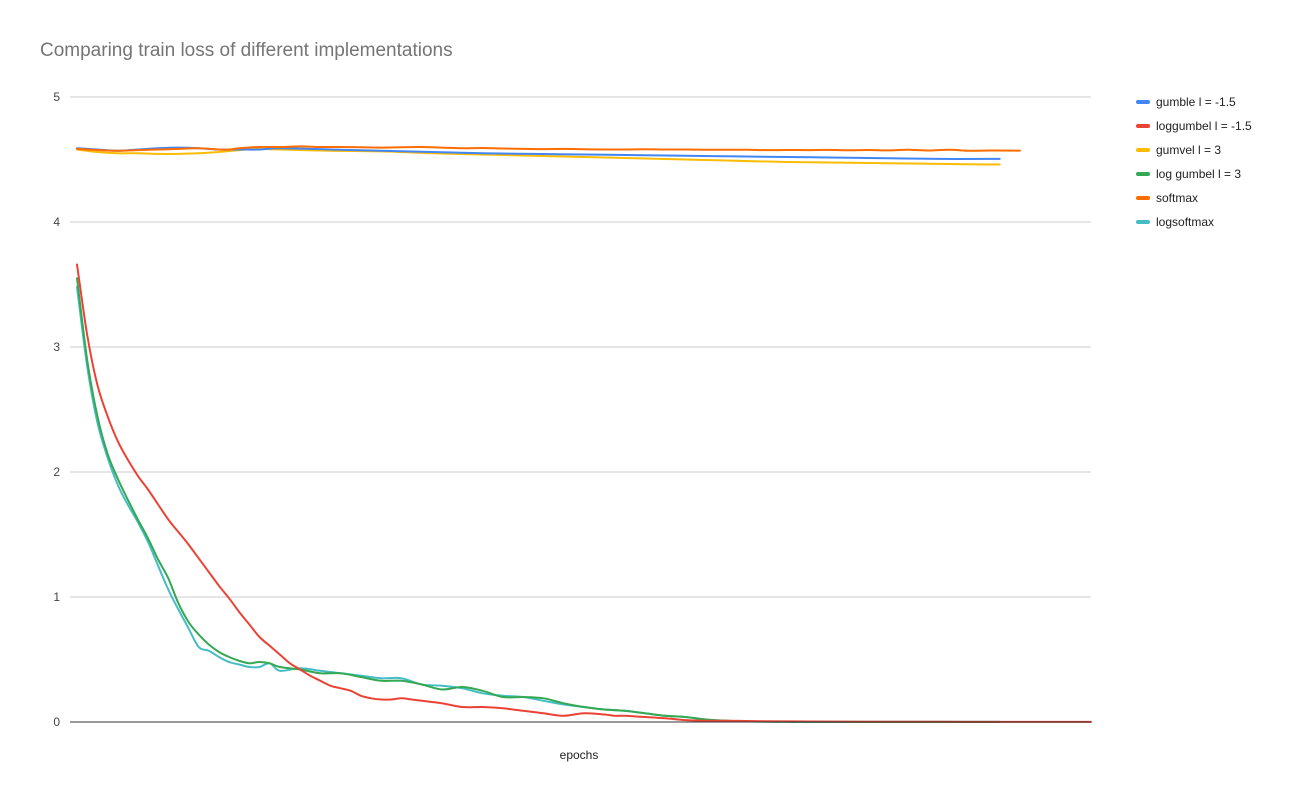  I want to click on y-tick-label: 5, so click(56, 97).